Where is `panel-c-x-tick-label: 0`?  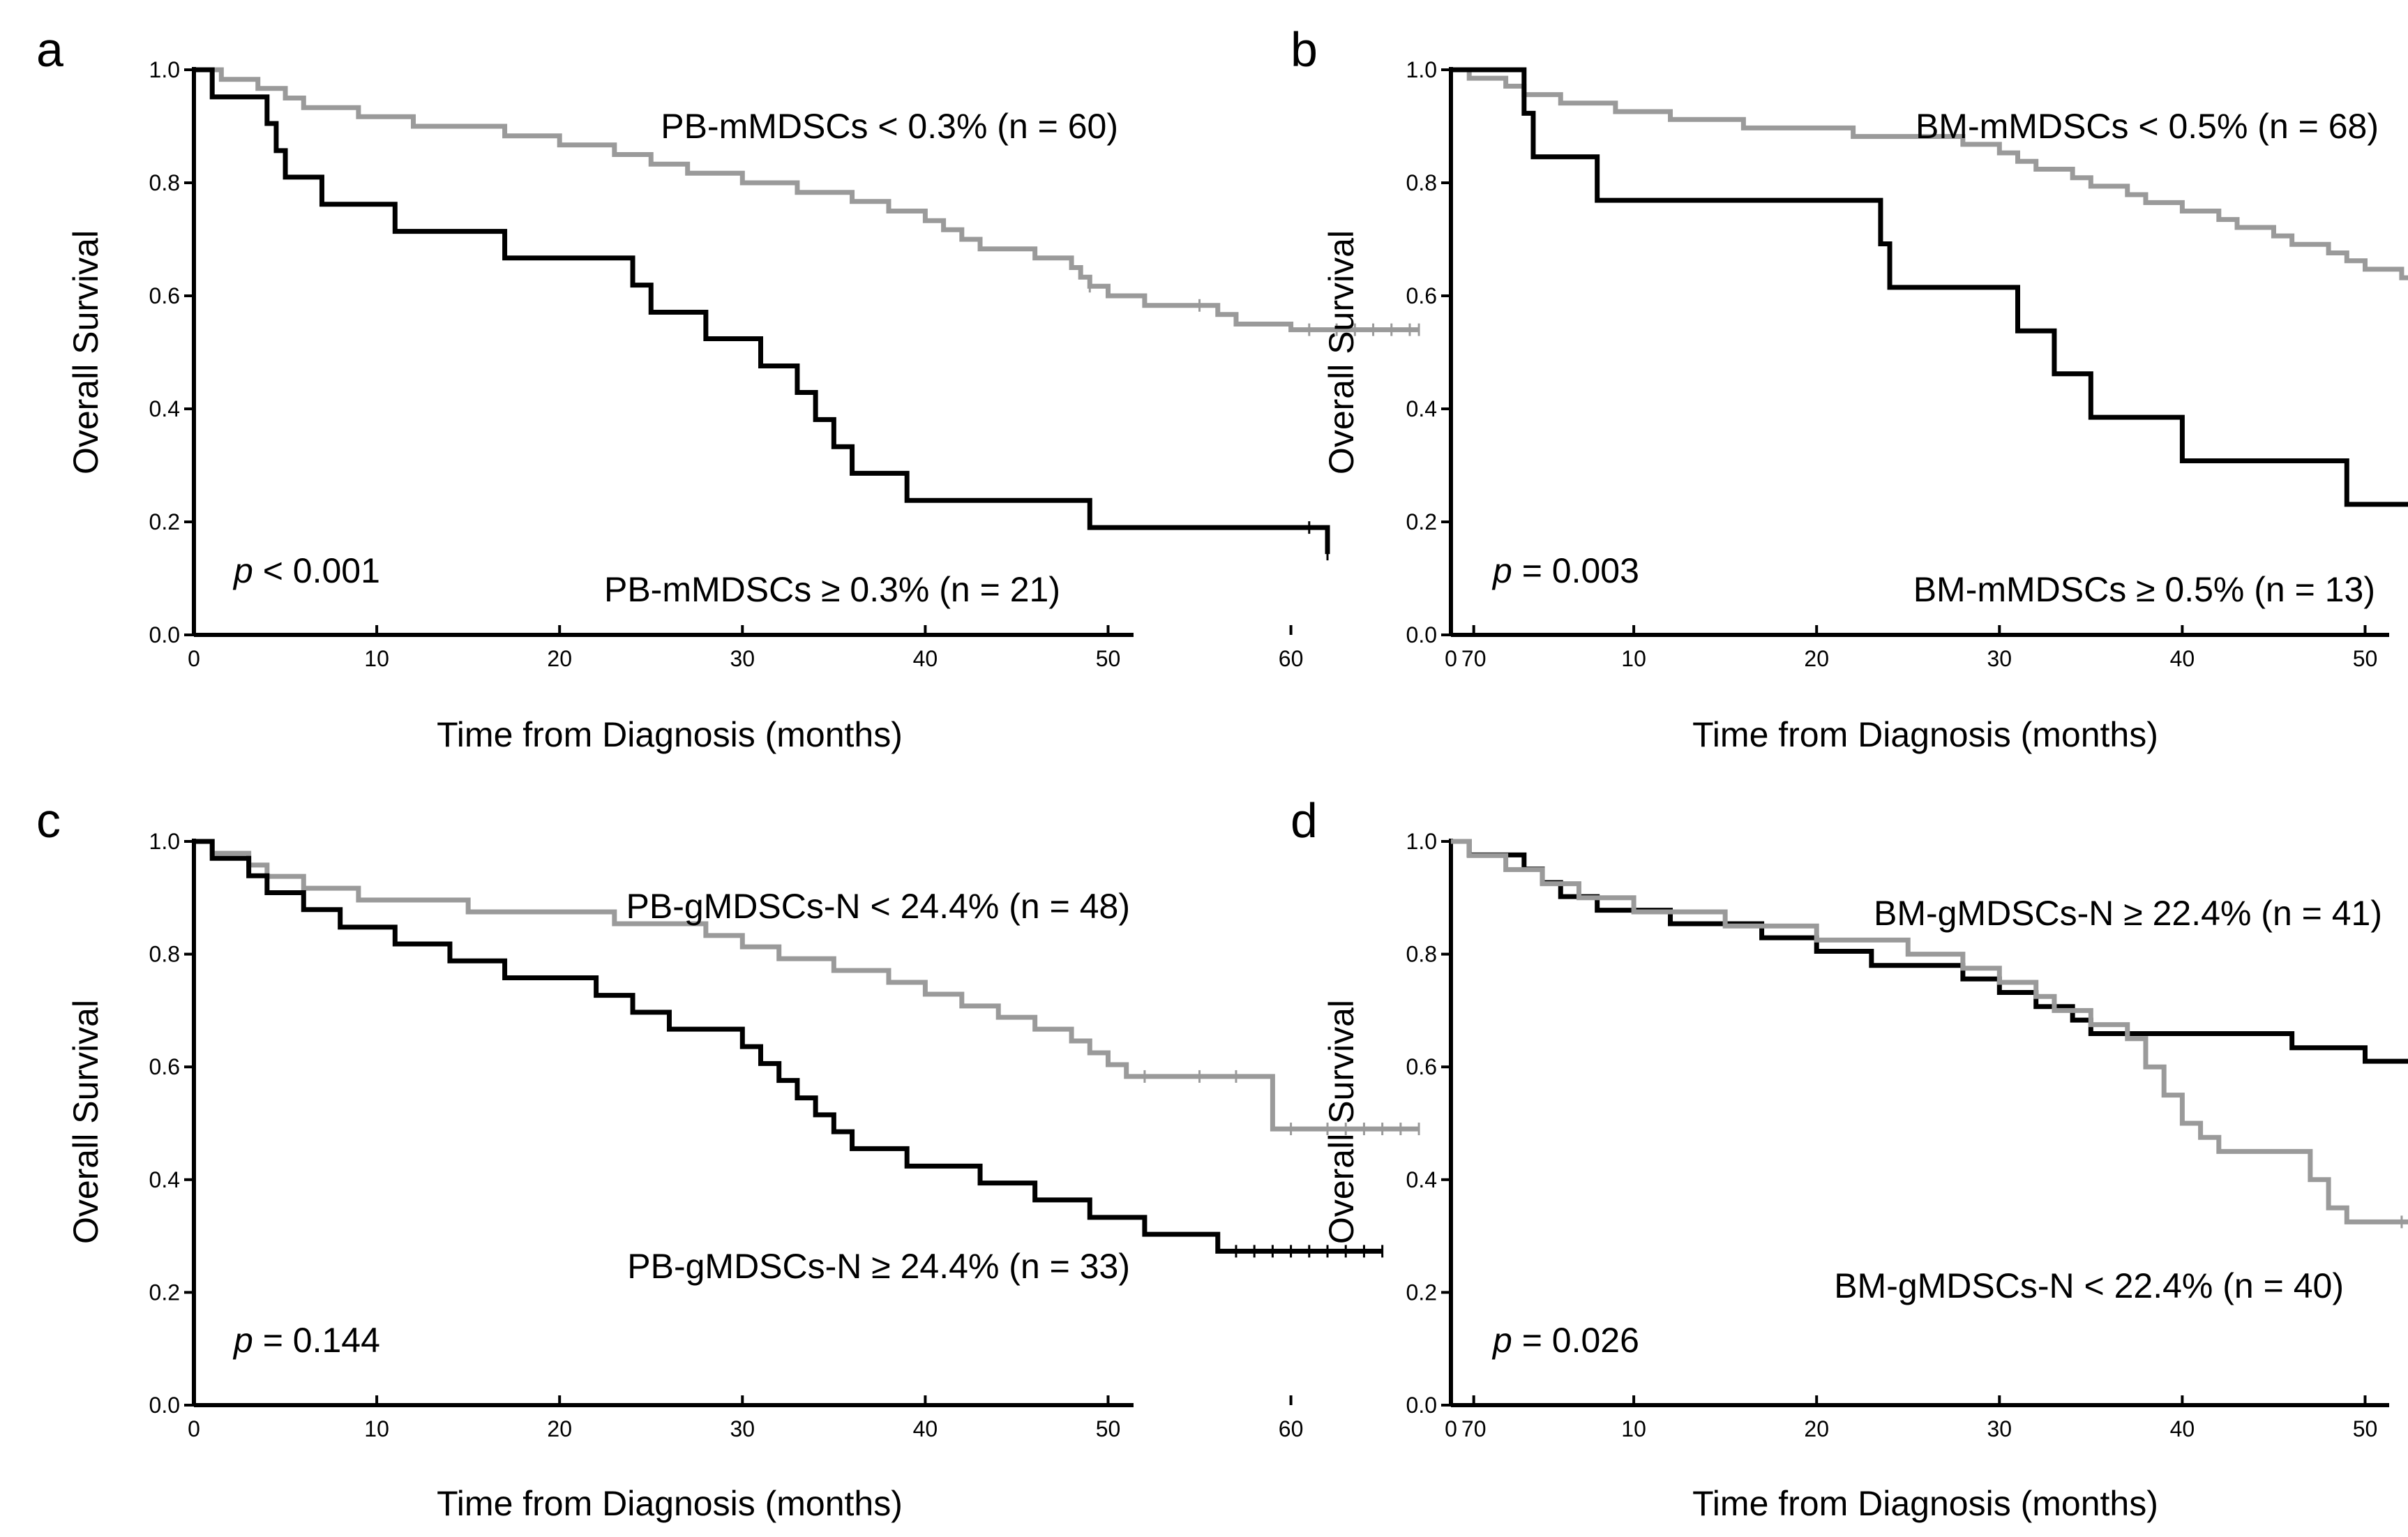 panel-c-x-tick-label: 0 is located at coordinates (194, 1428).